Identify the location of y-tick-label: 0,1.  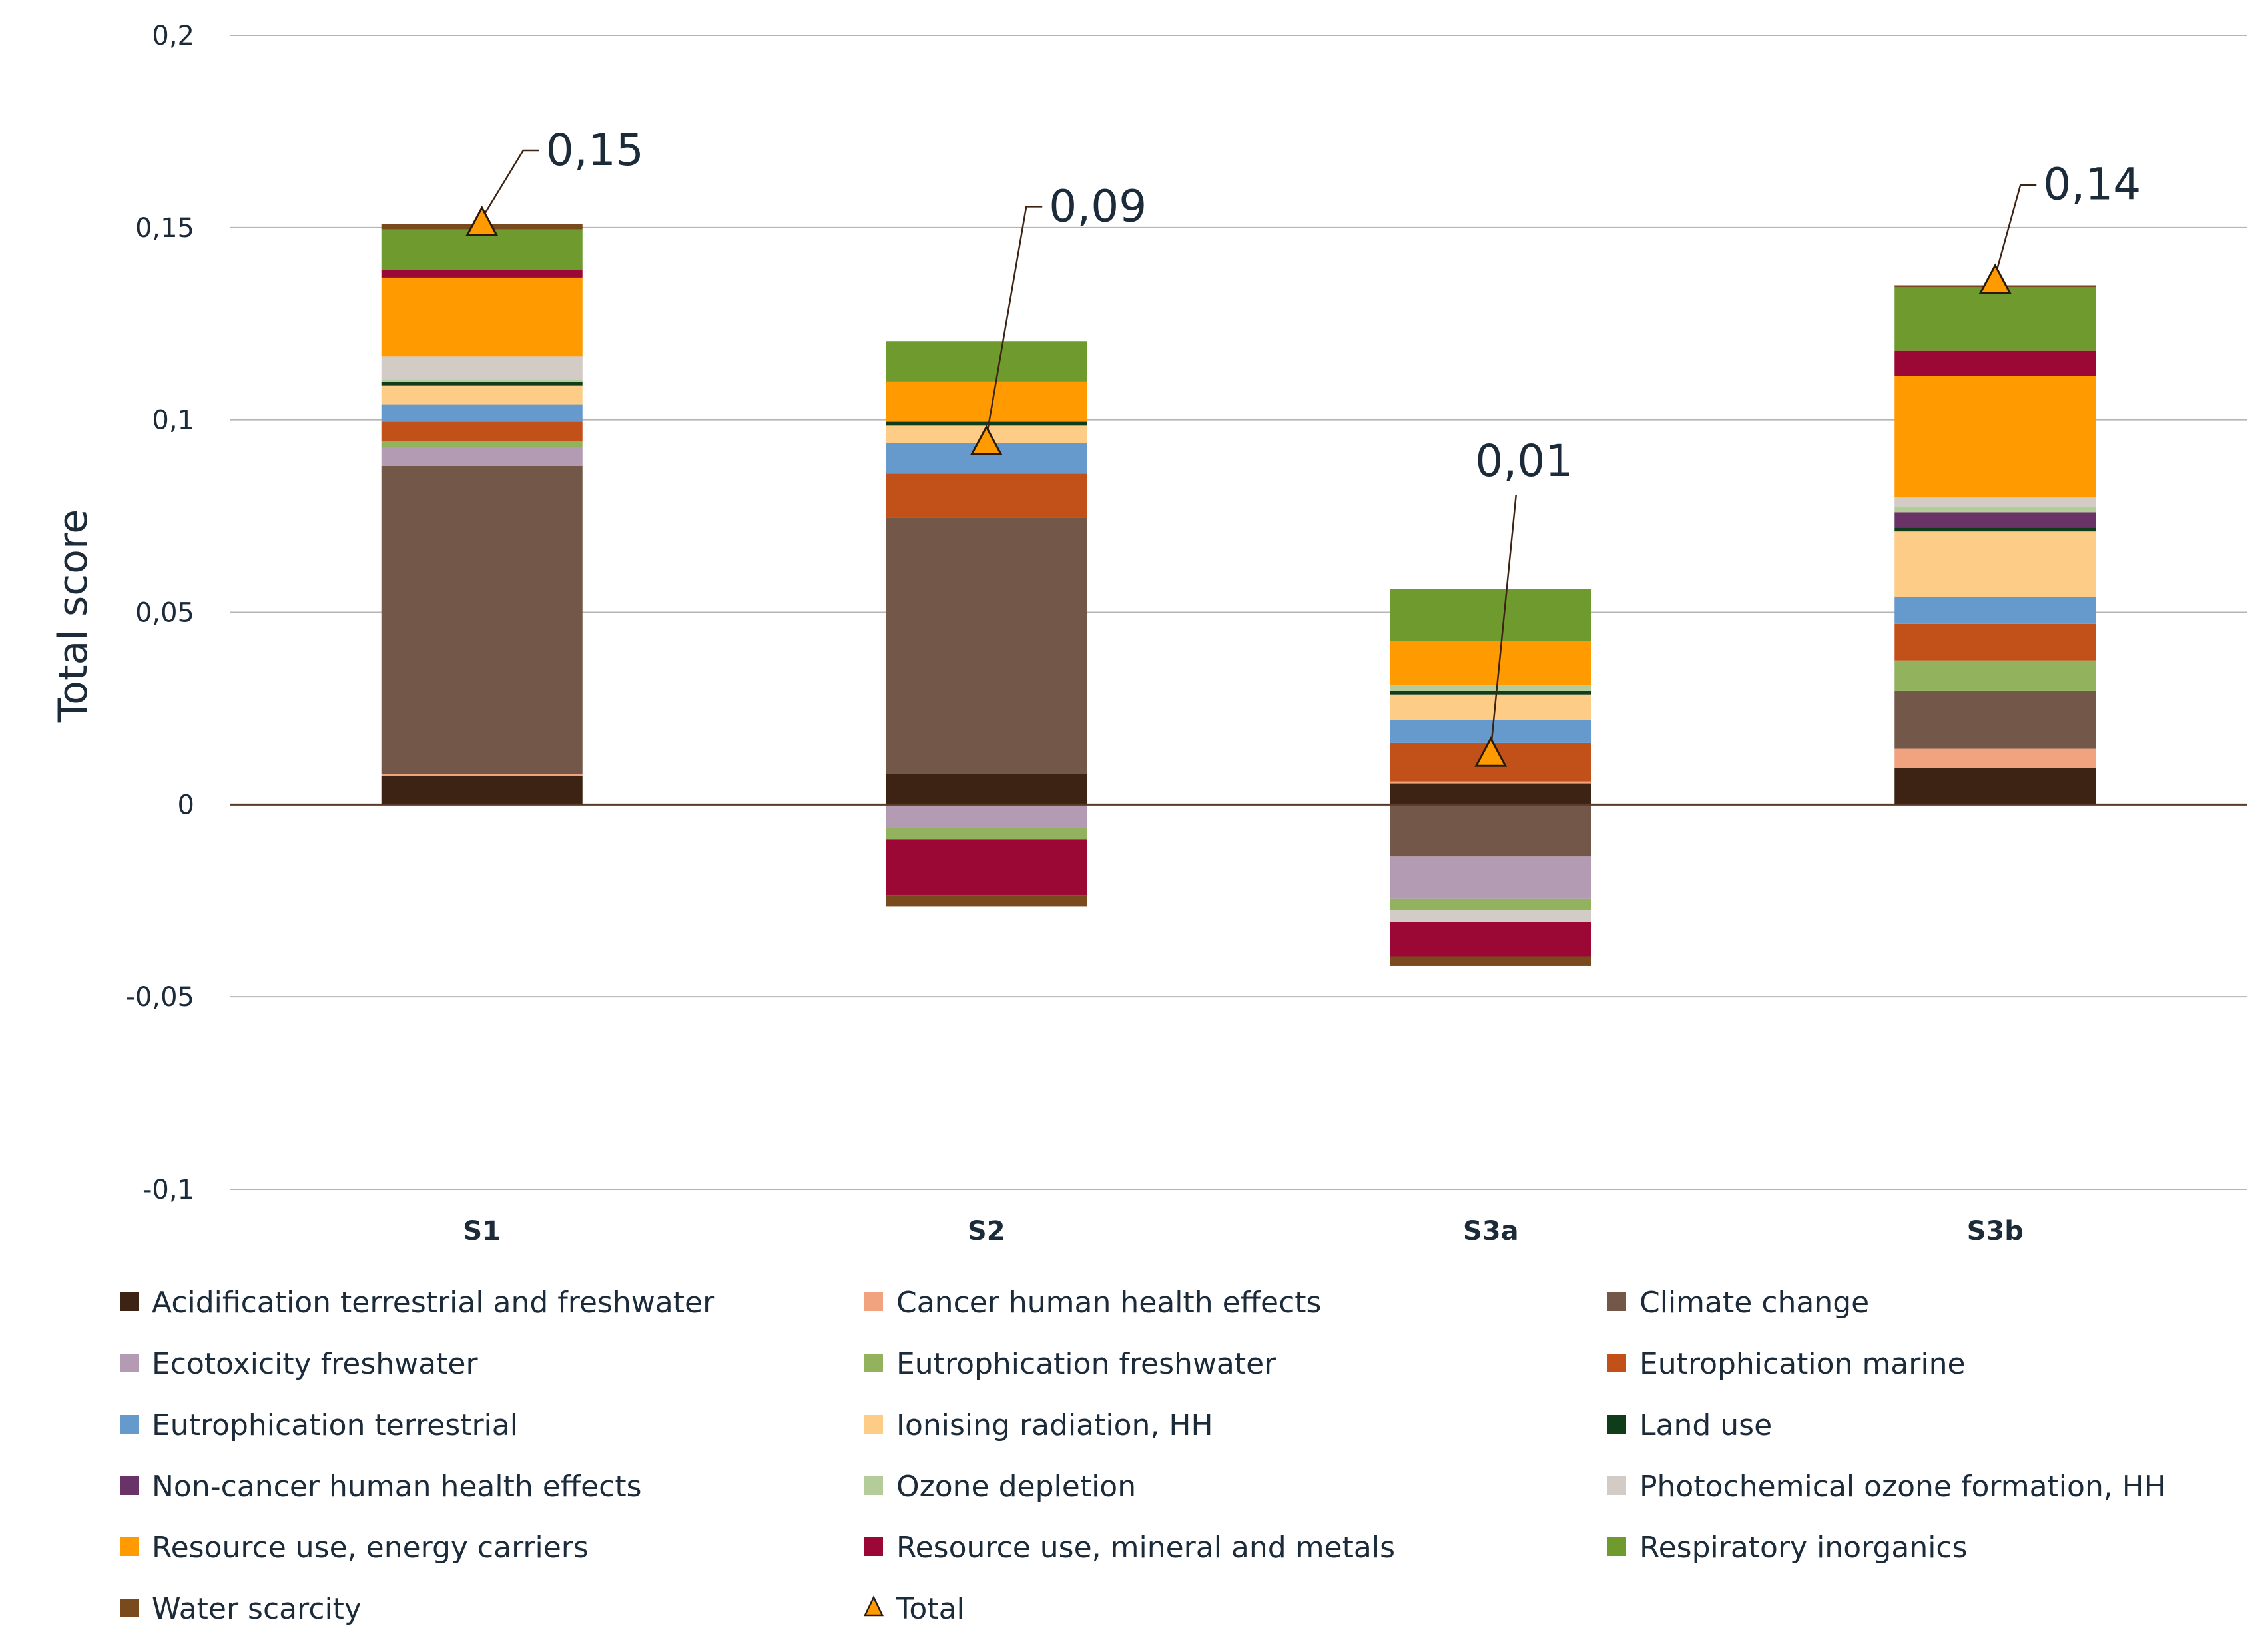
(173, 421).